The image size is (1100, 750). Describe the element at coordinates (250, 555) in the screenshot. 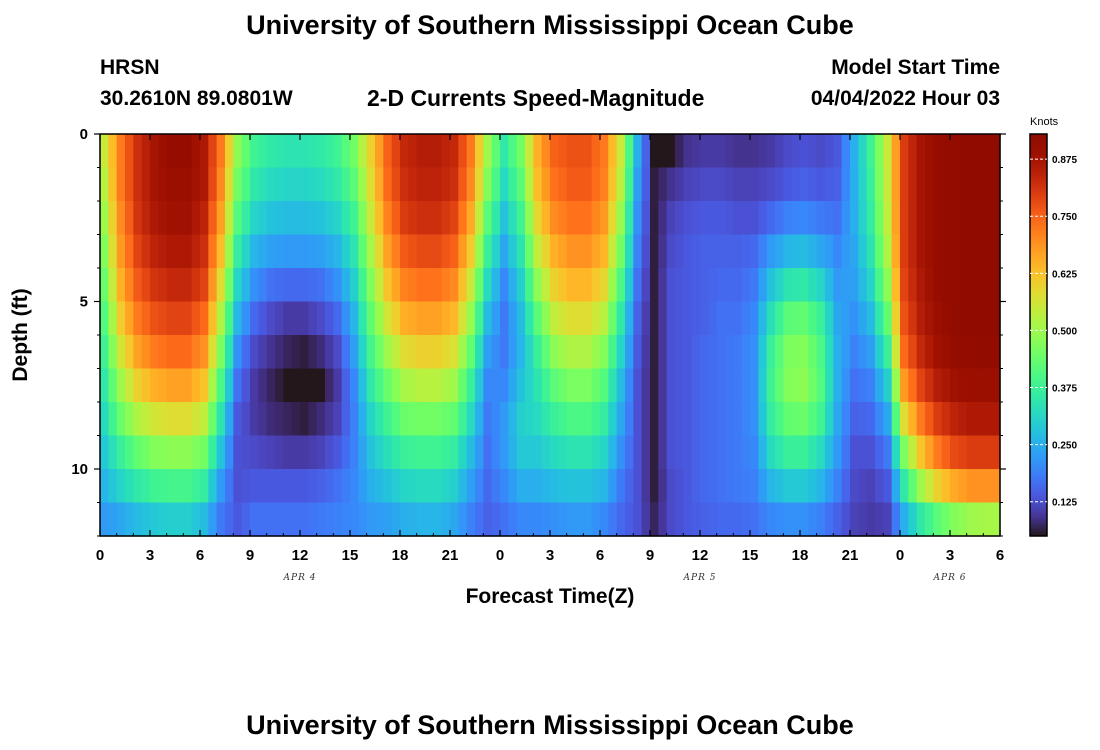

I see `x-tick-label: 9` at that location.